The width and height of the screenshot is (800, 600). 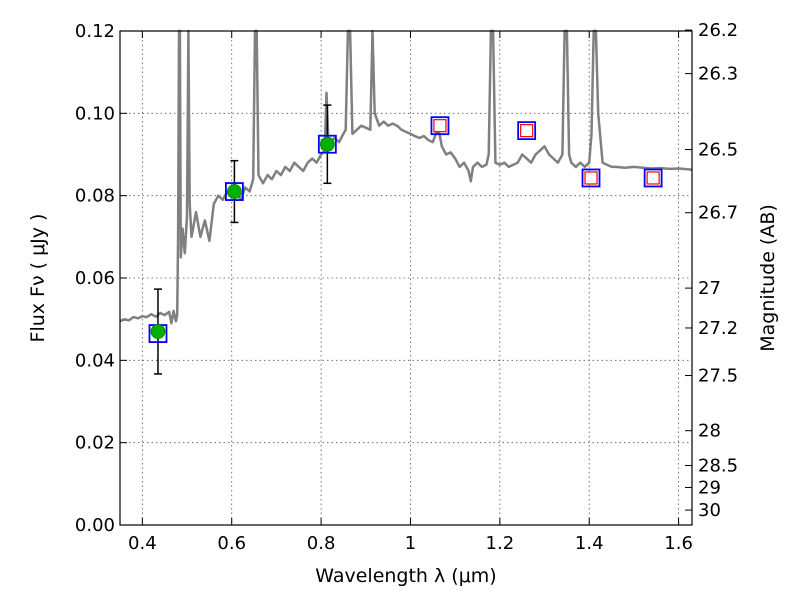 I want to click on y-tick-label: 0.08, so click(x=95, y=196).